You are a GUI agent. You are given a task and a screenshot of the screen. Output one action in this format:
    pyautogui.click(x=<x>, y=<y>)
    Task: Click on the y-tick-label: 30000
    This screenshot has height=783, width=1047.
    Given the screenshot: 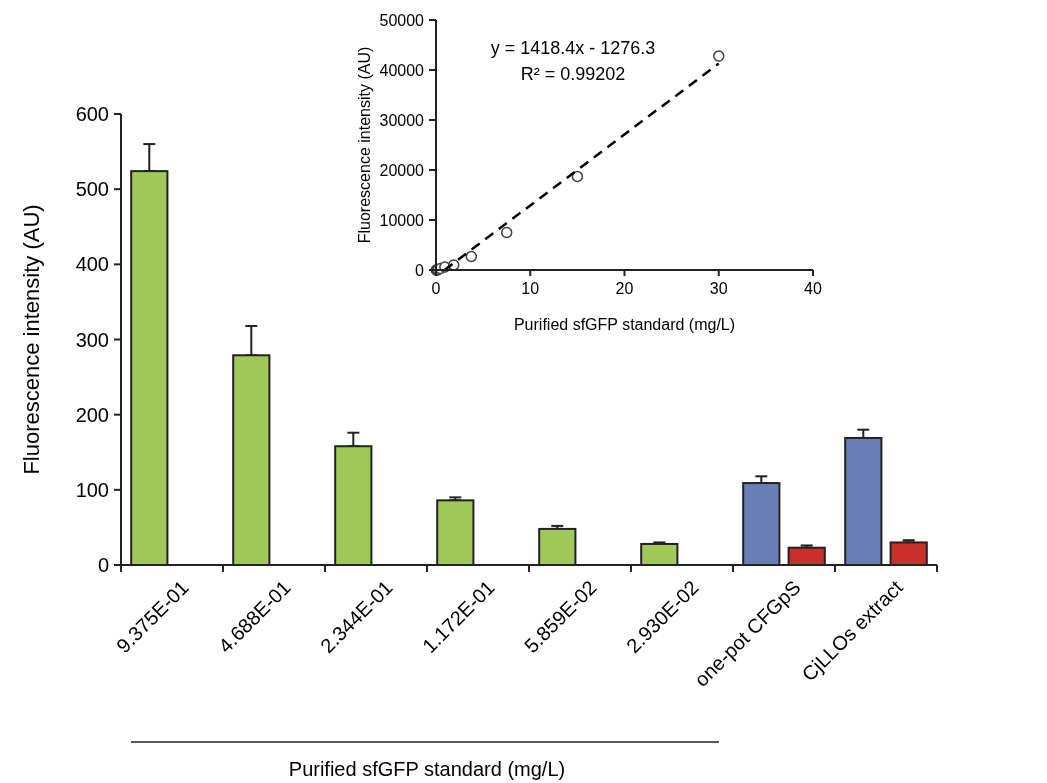 What is the action you would take?
    pyautogui.click(x=402, y=120)
    